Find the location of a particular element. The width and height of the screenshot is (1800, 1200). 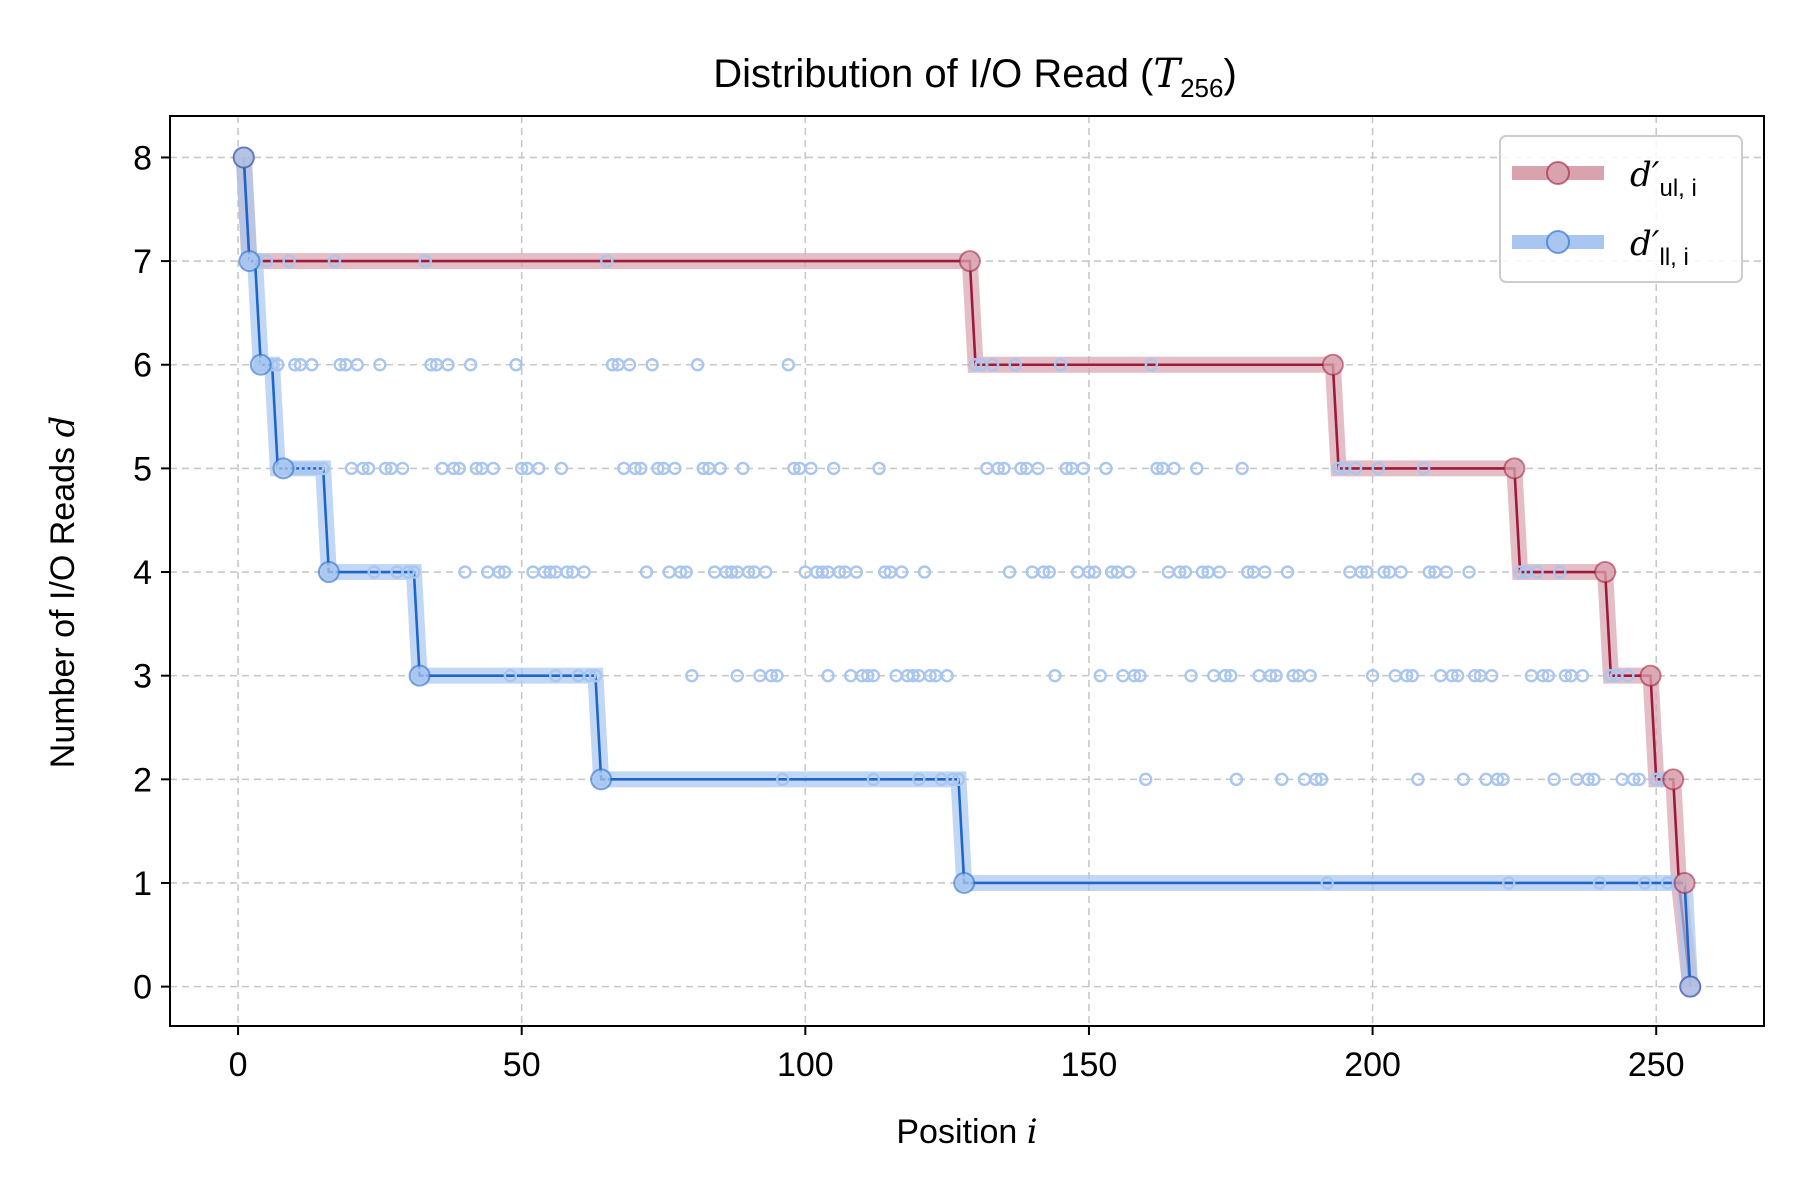

y-tick-label: 7 is located at coordinates (142, 262).